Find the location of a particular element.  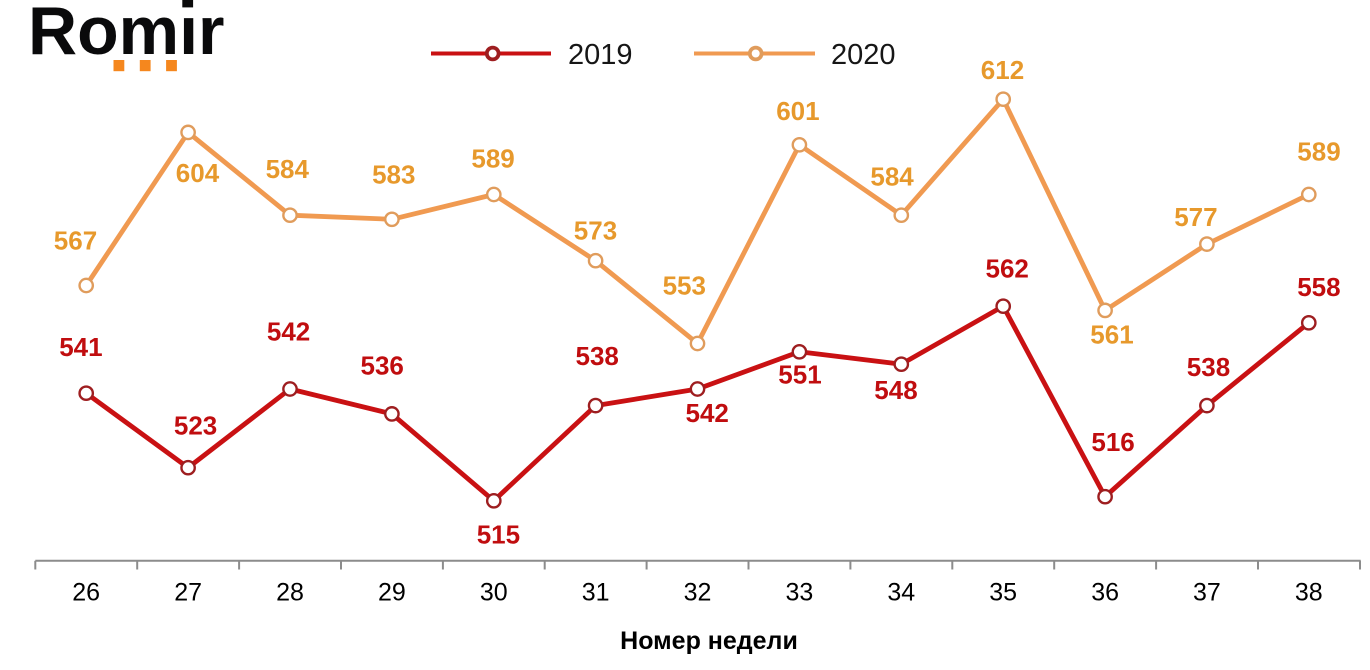

svg-text: 577 is located at coordinates (1195, 217).